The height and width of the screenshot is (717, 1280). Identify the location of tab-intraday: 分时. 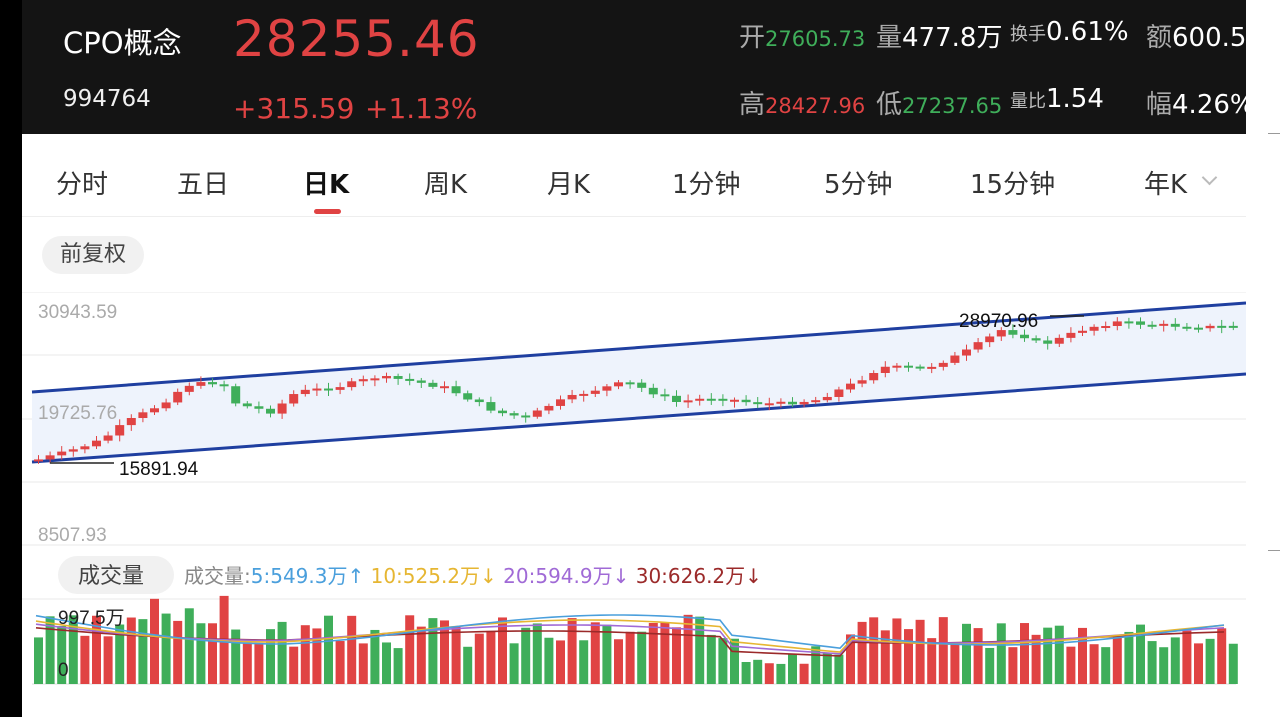
(82, 185).